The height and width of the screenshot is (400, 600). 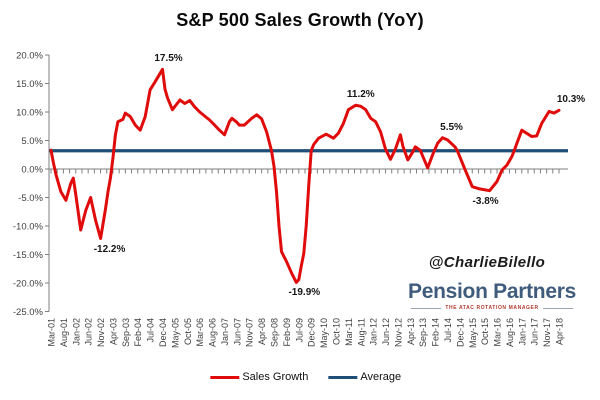 I want to click on x-tick-label: Dec-09, so click(x=312, y=332).